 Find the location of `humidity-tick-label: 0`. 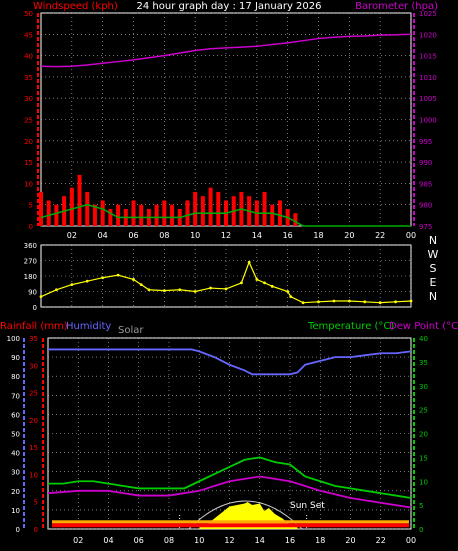

humidity-tick-label: 0 is located at coordinates (18, 530).